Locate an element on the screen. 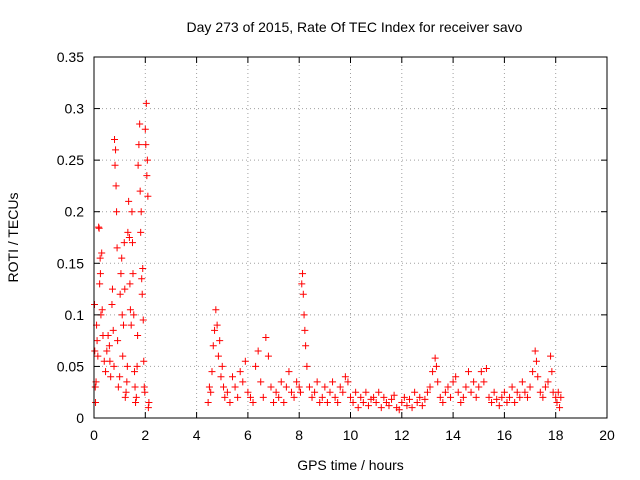 This screenshot has width=640, height=480. y-tick-label: 0.35 is located at coordinates (70, 57).